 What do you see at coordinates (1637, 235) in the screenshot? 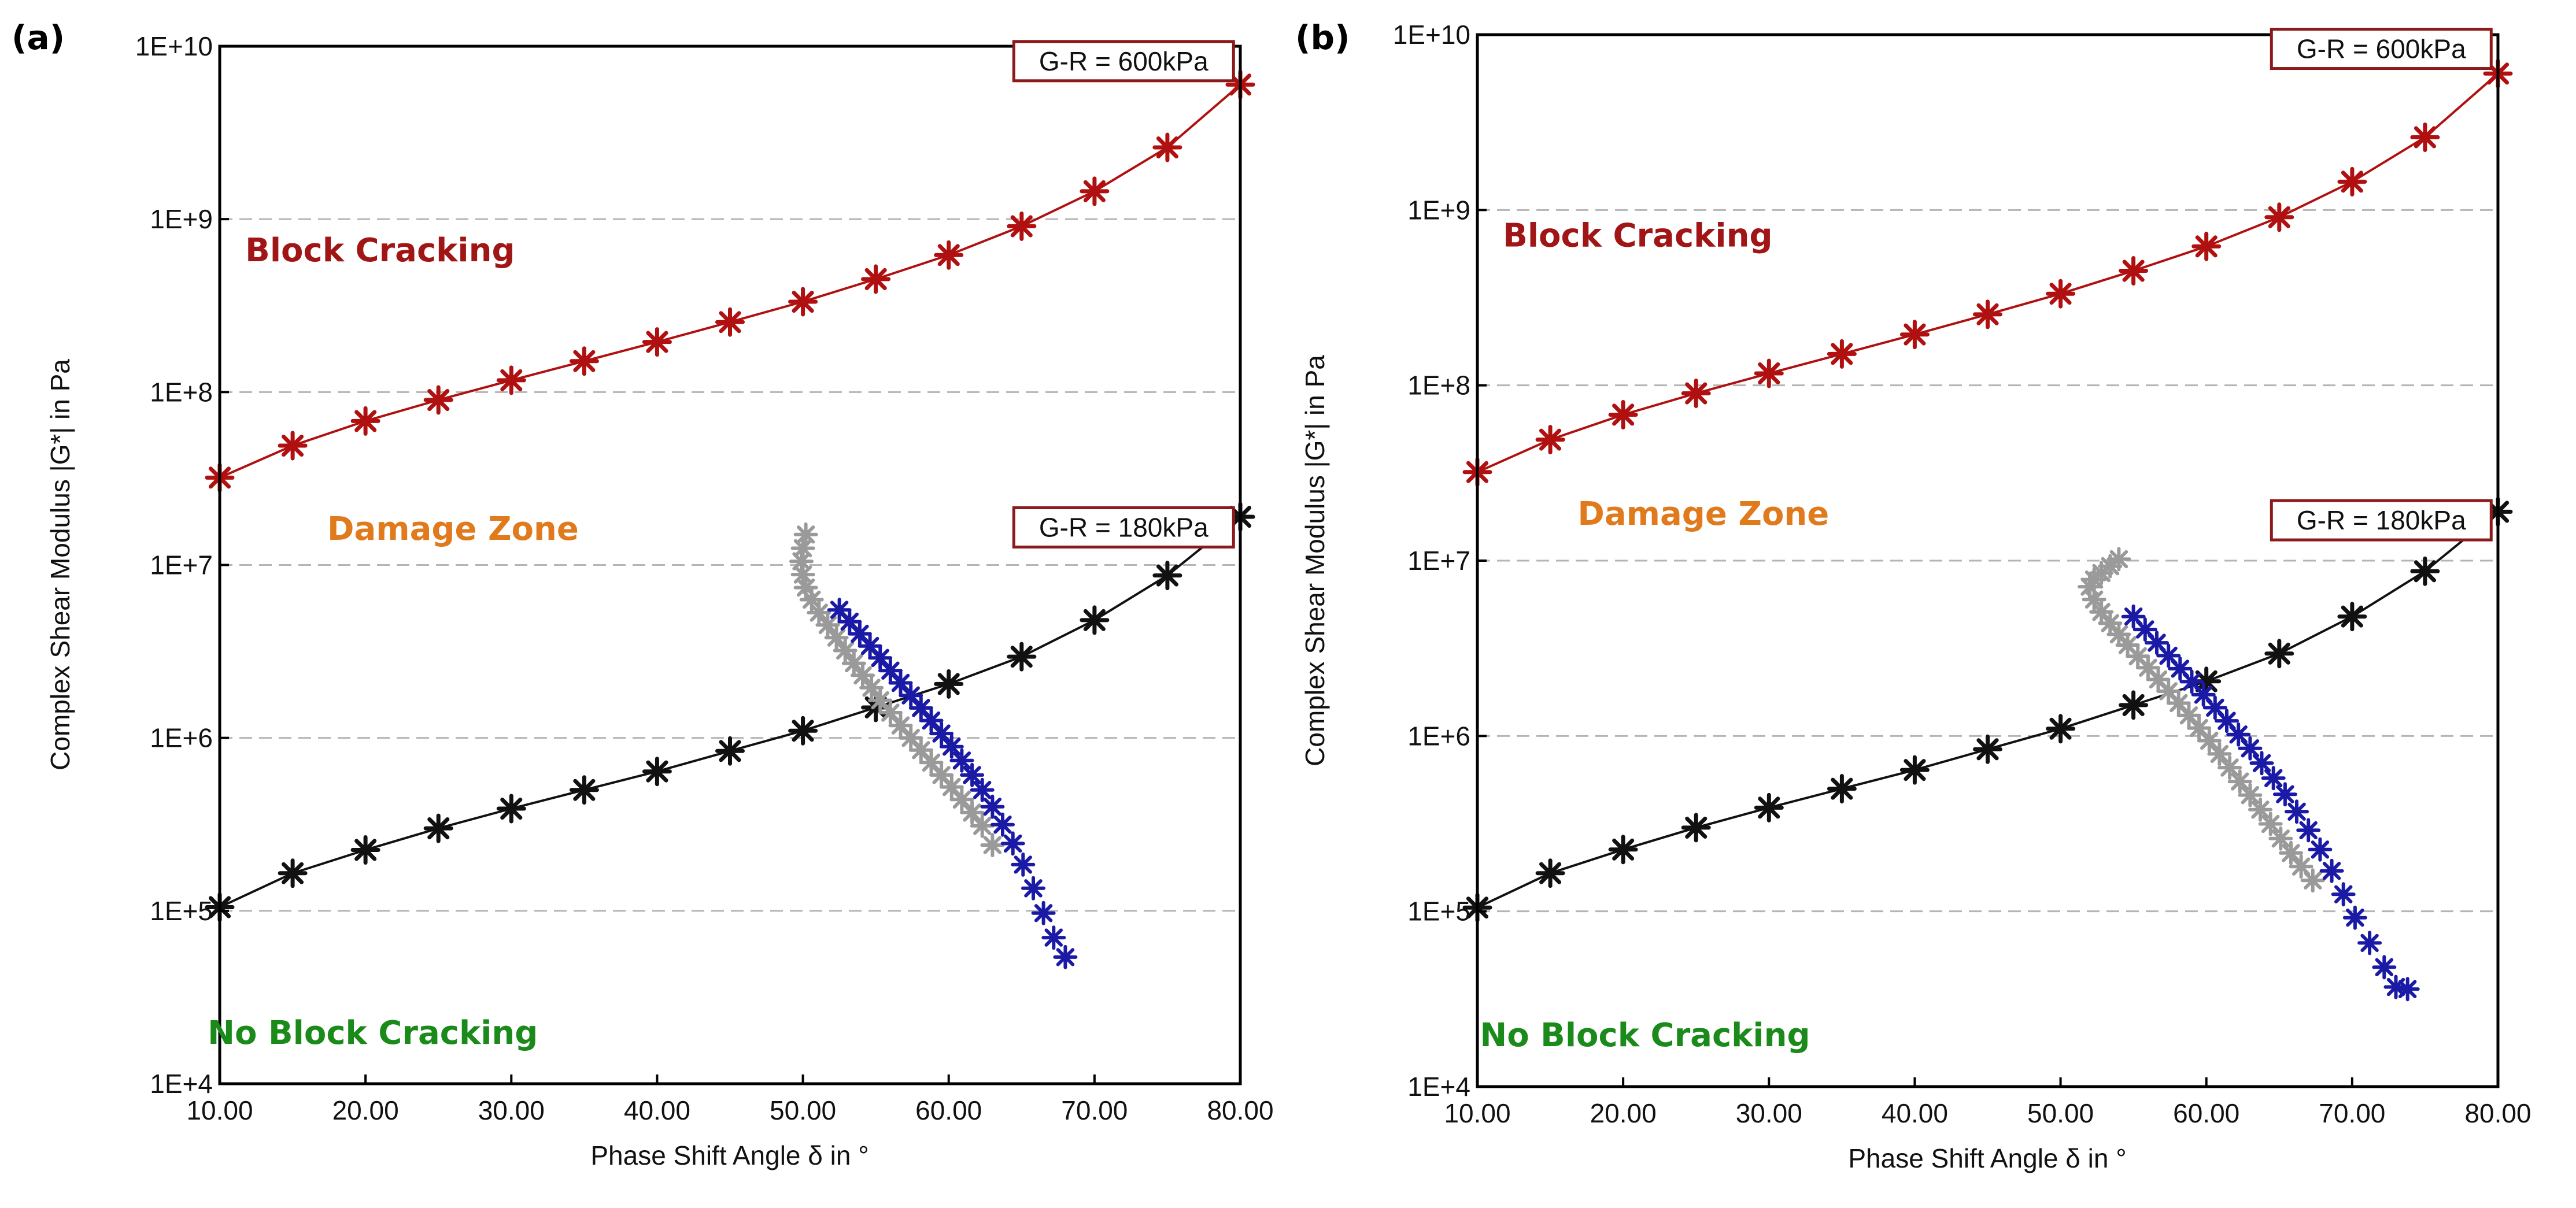
I see `panel-b-zone-label-block-cracking: Block Cracking` at bounding box center [1637, 235].